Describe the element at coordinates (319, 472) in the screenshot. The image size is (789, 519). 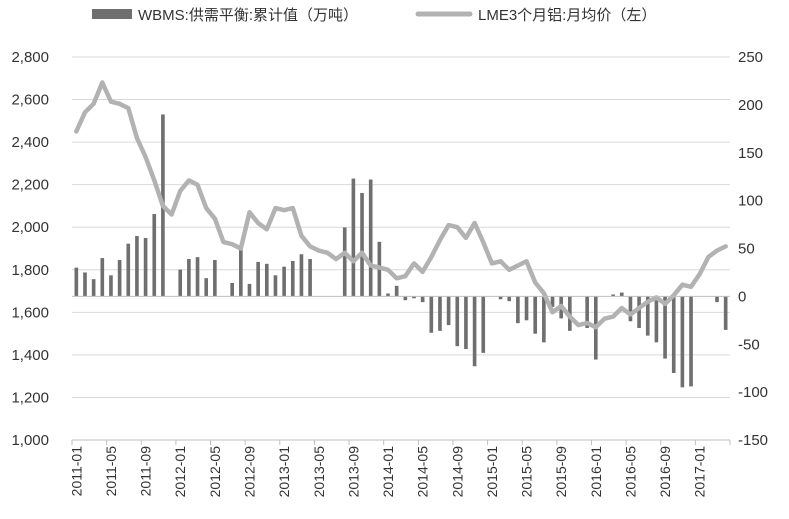
I see `x-tick-label: 2013-05` at that location.